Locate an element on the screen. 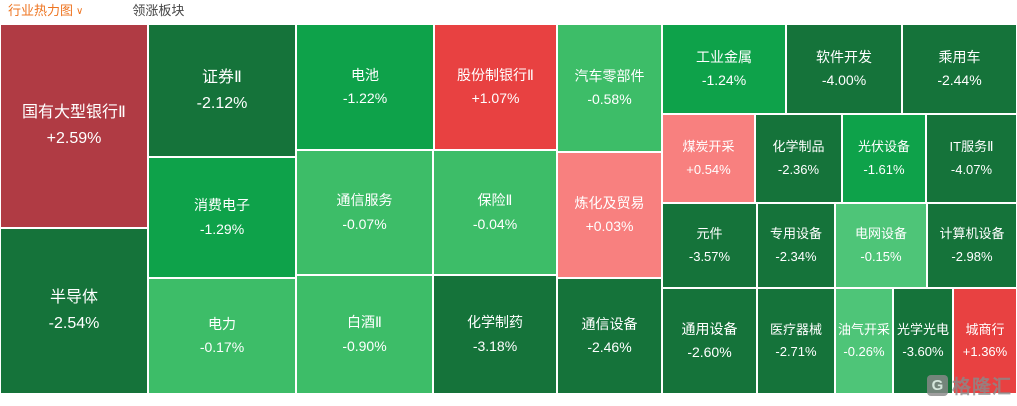  treemap-tile: 证券Ⅱ -2.12% is located at coordinates (222, 90).